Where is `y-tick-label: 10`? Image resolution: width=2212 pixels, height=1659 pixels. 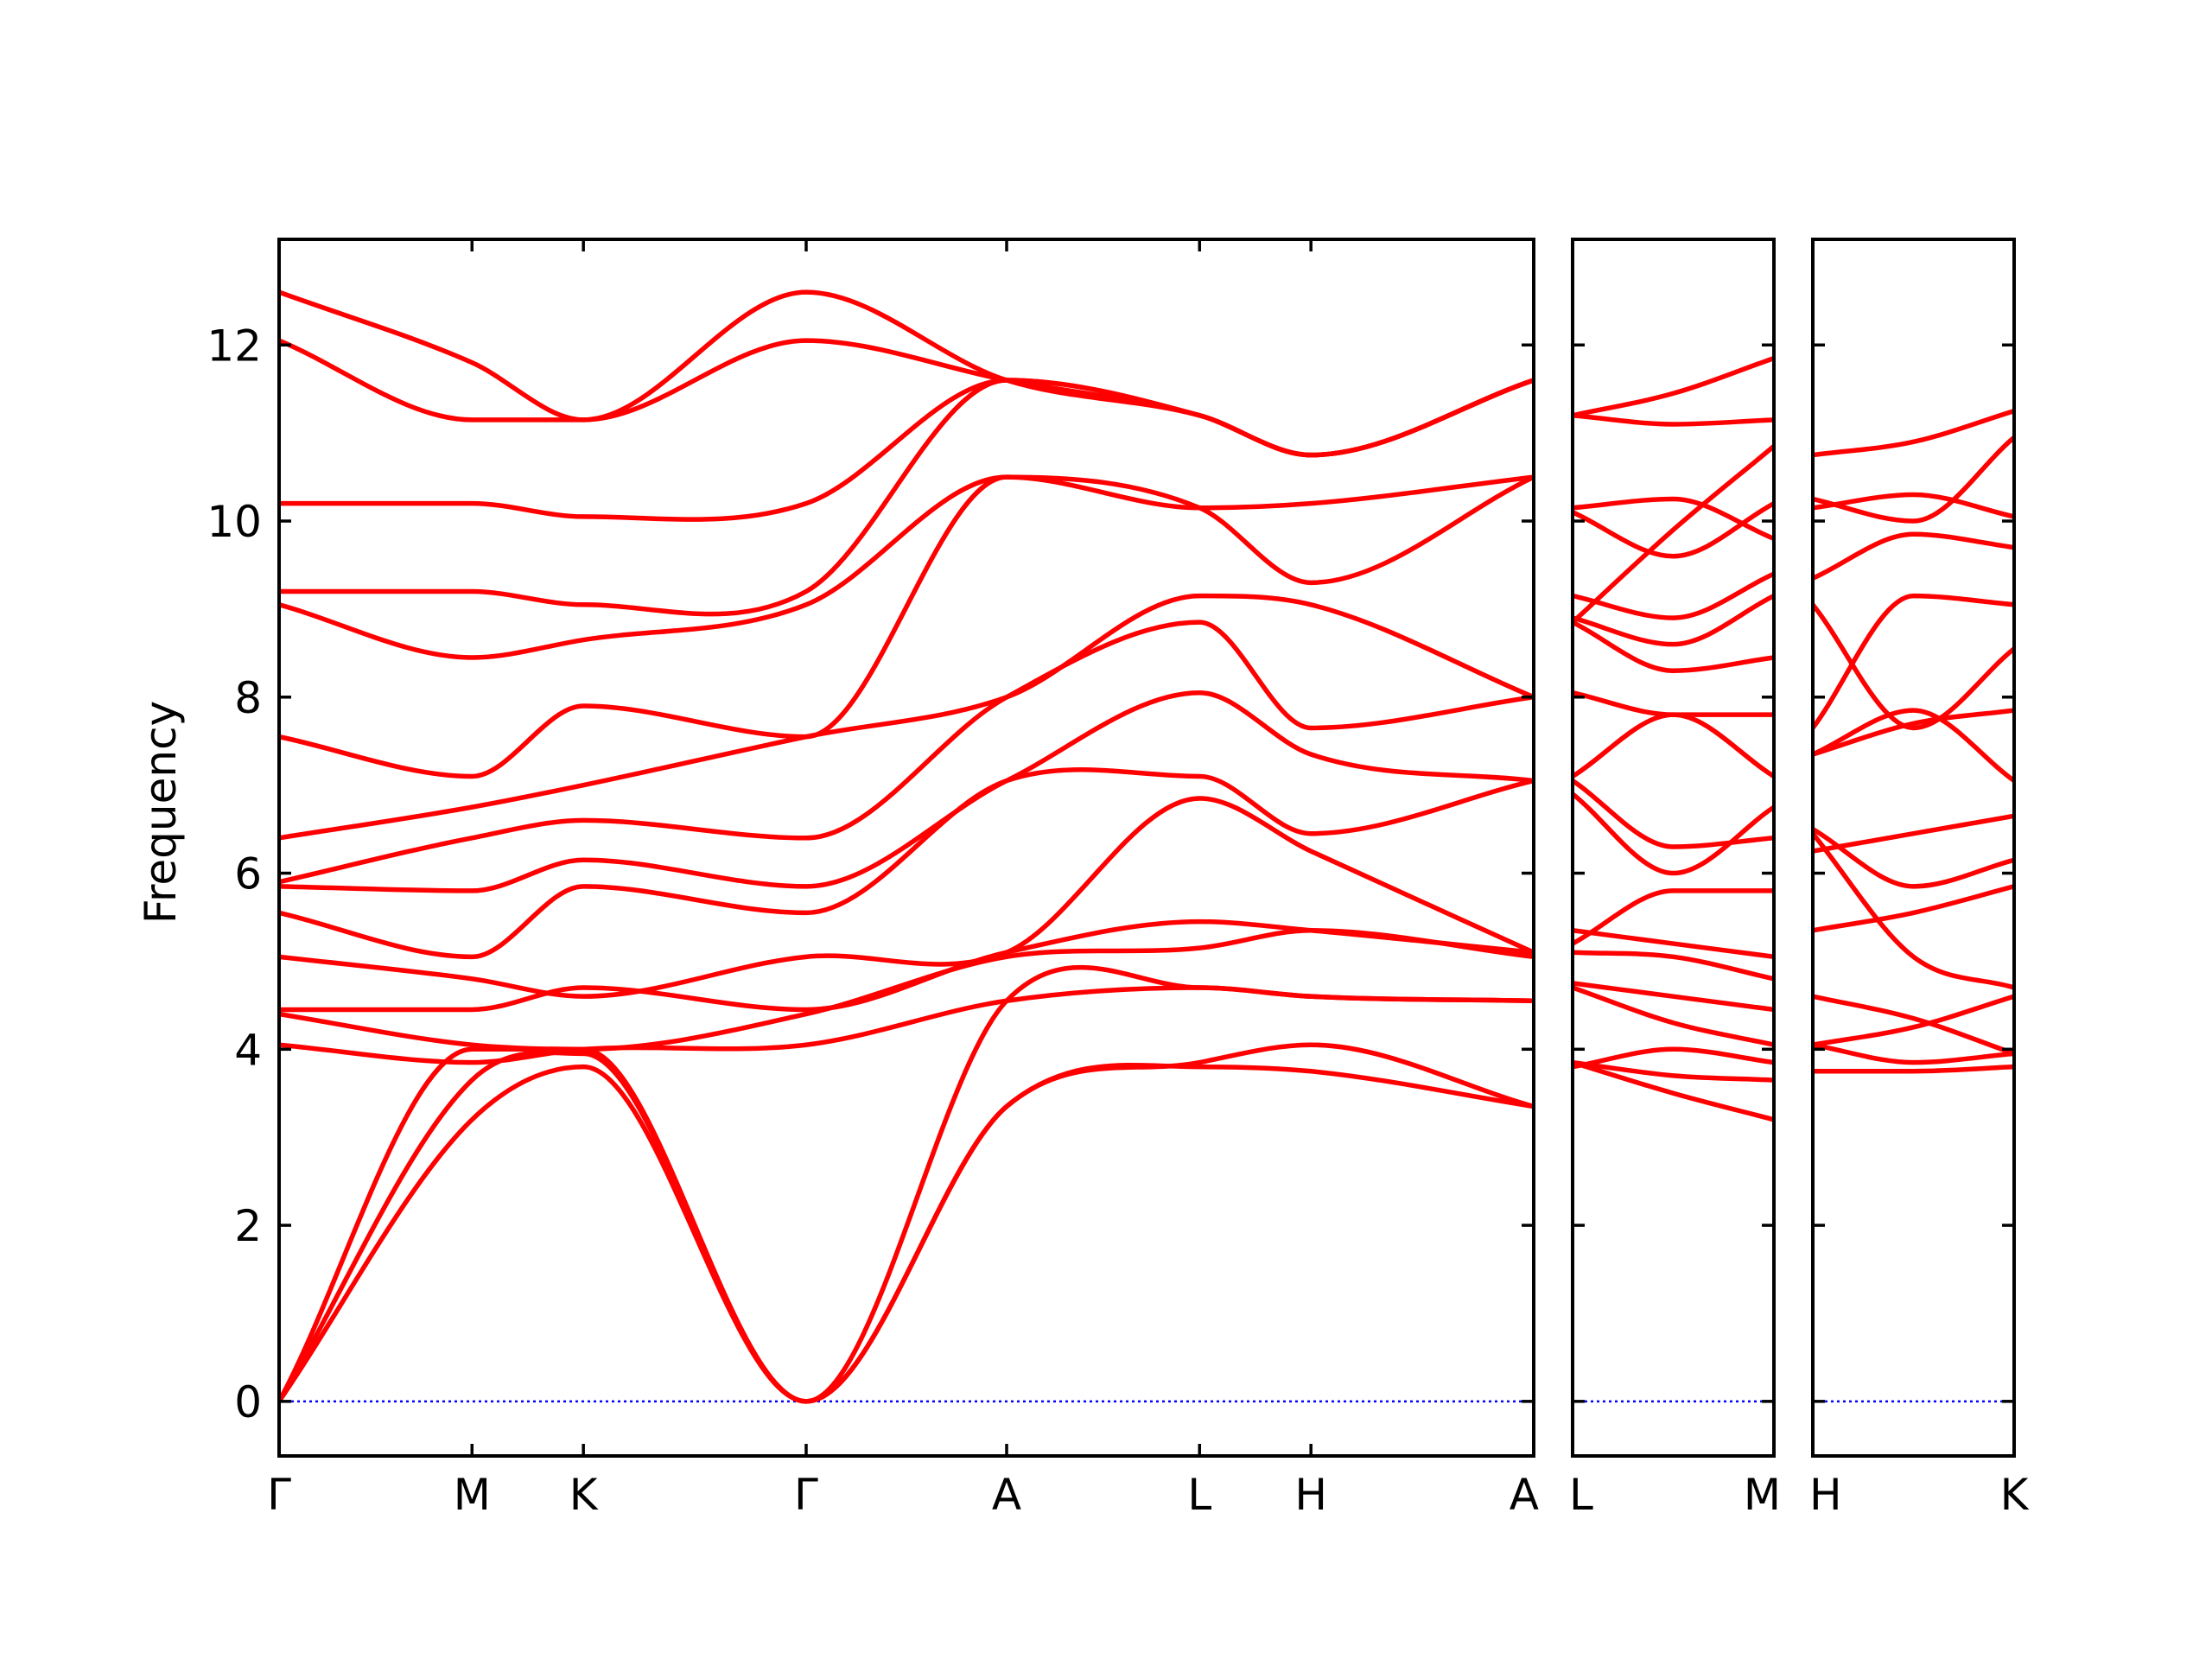 y-tick-label: 10 is located at coordinates (234, 522).